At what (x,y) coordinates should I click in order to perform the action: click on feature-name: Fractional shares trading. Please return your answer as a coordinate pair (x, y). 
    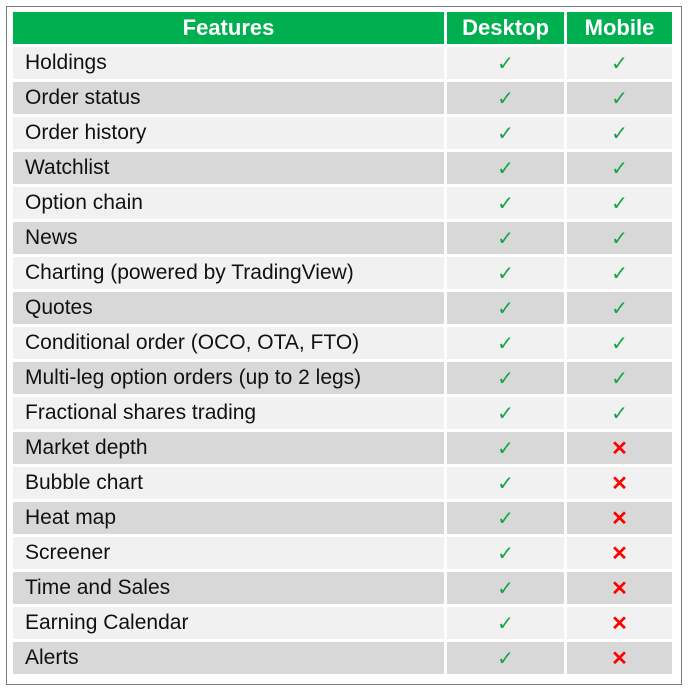
    Looking at the image, I should click on (228, 413).